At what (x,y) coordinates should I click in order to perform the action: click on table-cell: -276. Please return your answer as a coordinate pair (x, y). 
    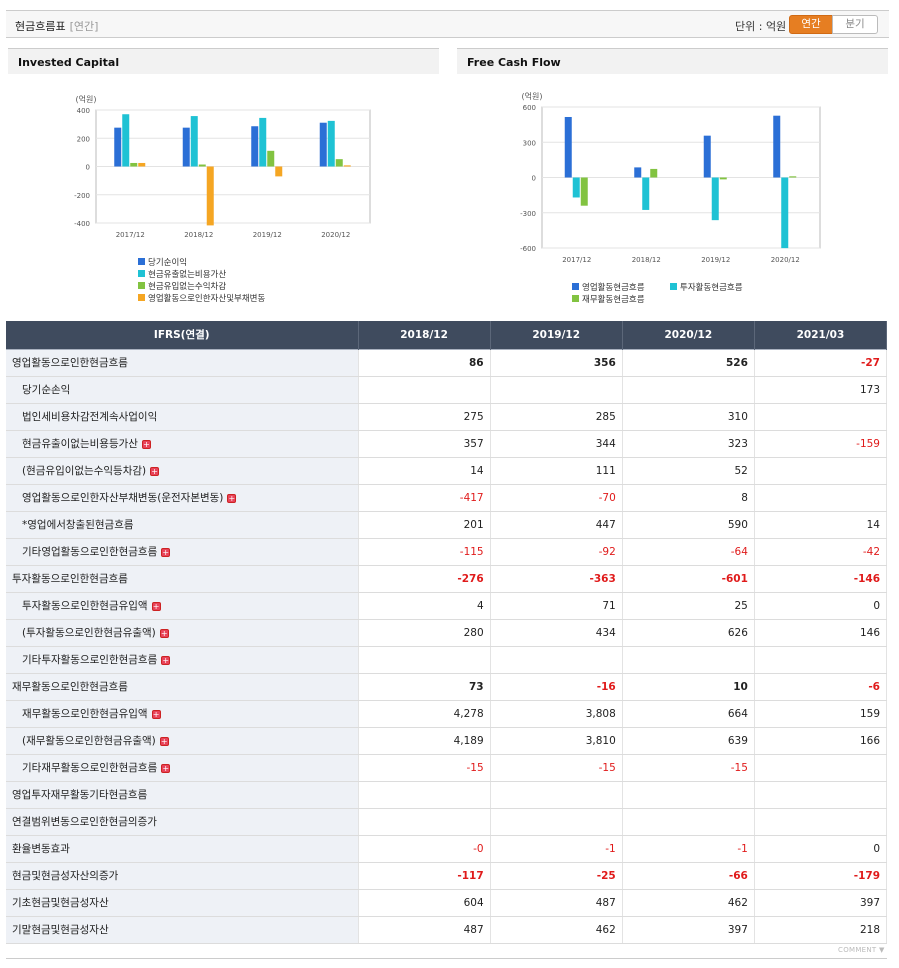
    Looking at the image, I should click on (424, 578).